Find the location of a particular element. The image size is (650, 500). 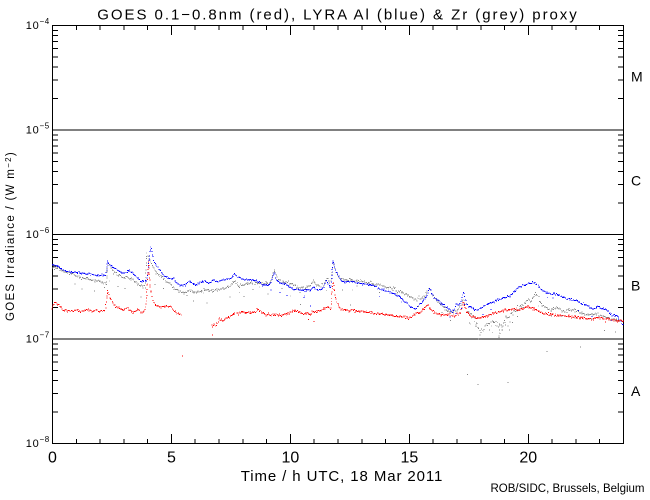

svg-text: GOES Irradiance / (W m−2) is located at coordinates (10, 236).